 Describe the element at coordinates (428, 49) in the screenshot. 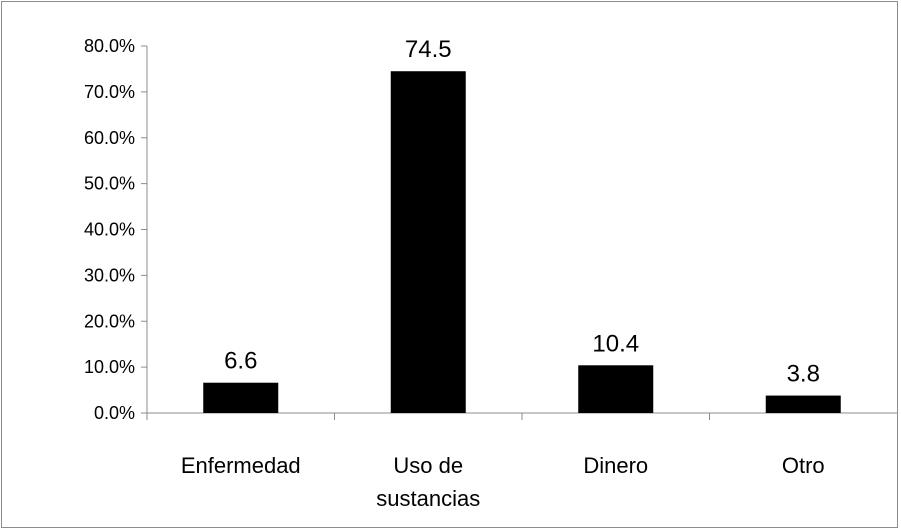

I see `data-label: 74.5` at that location.